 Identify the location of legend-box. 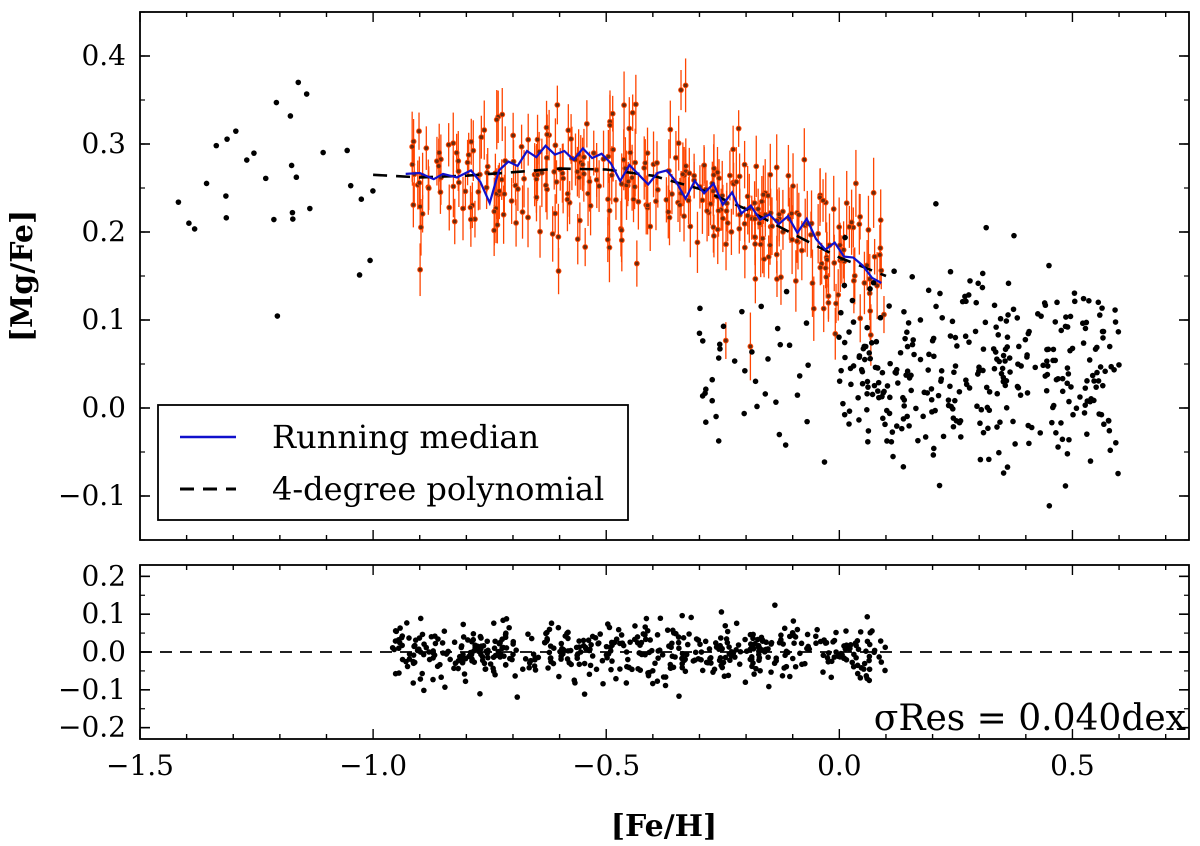
(393, 462).